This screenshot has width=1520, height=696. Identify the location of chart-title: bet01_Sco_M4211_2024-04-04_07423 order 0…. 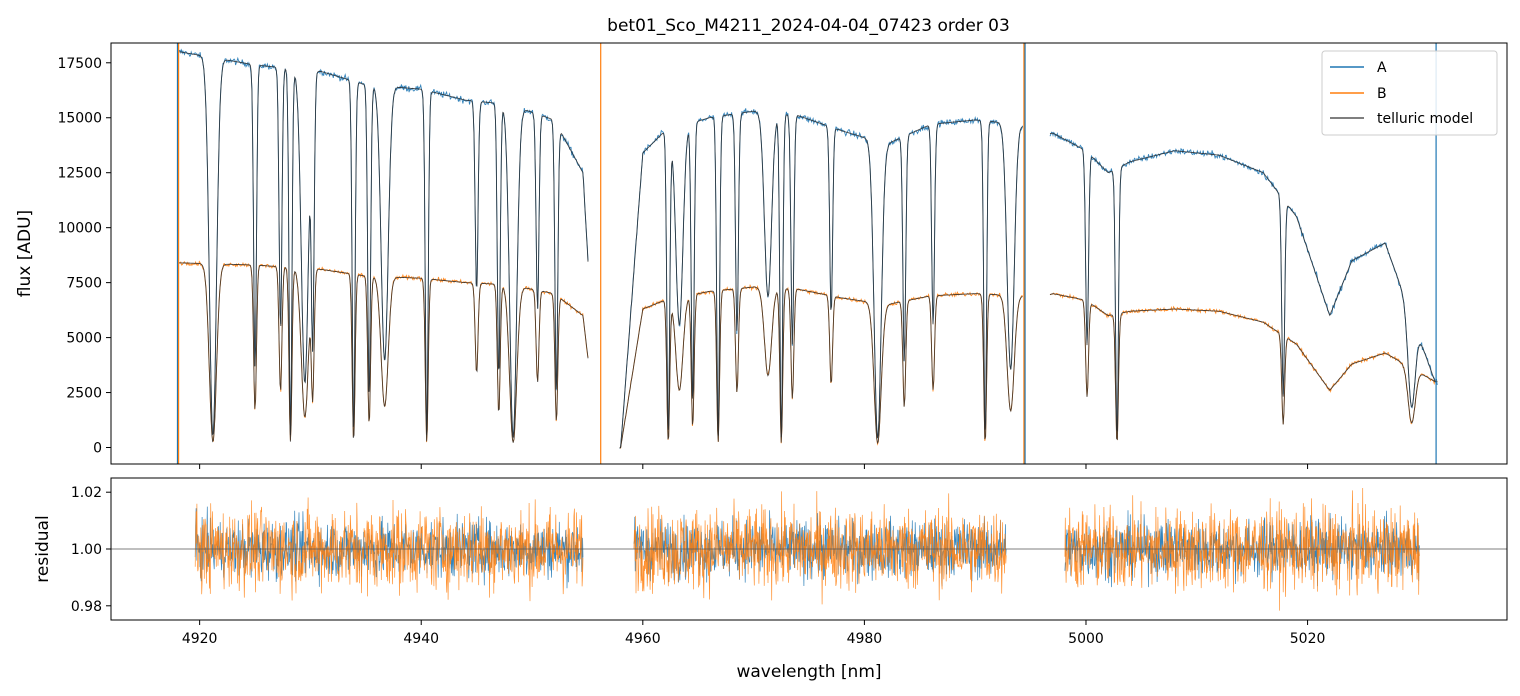
(808, 26).